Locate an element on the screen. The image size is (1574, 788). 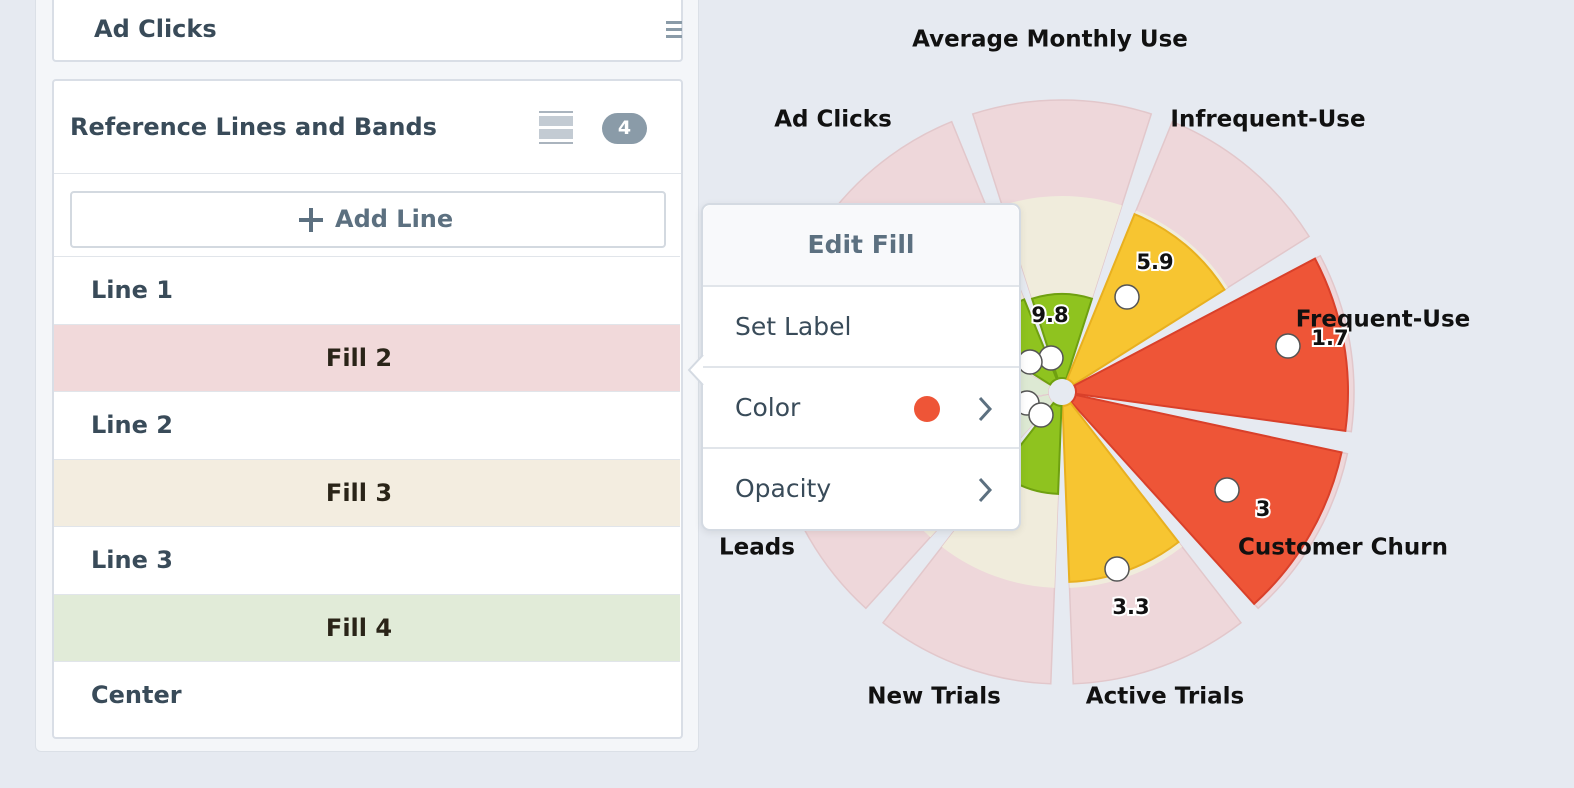
menu-item: Color is located at coordinates (861, 406).